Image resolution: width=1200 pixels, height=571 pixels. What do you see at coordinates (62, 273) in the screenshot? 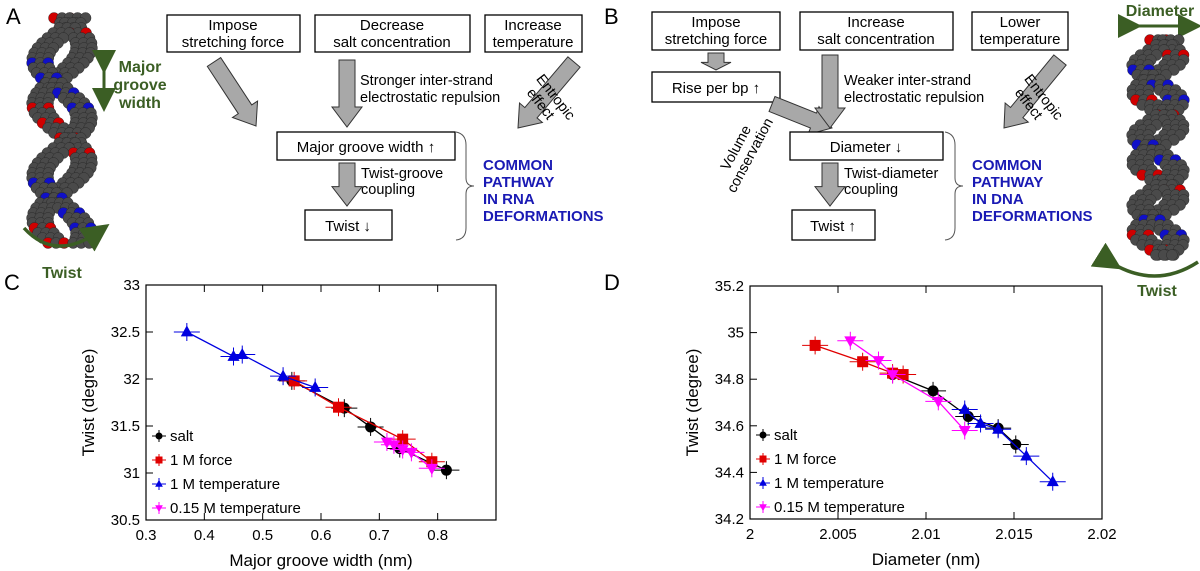
I see `twist-label-a: Twist` at bounding box center [62, 273].